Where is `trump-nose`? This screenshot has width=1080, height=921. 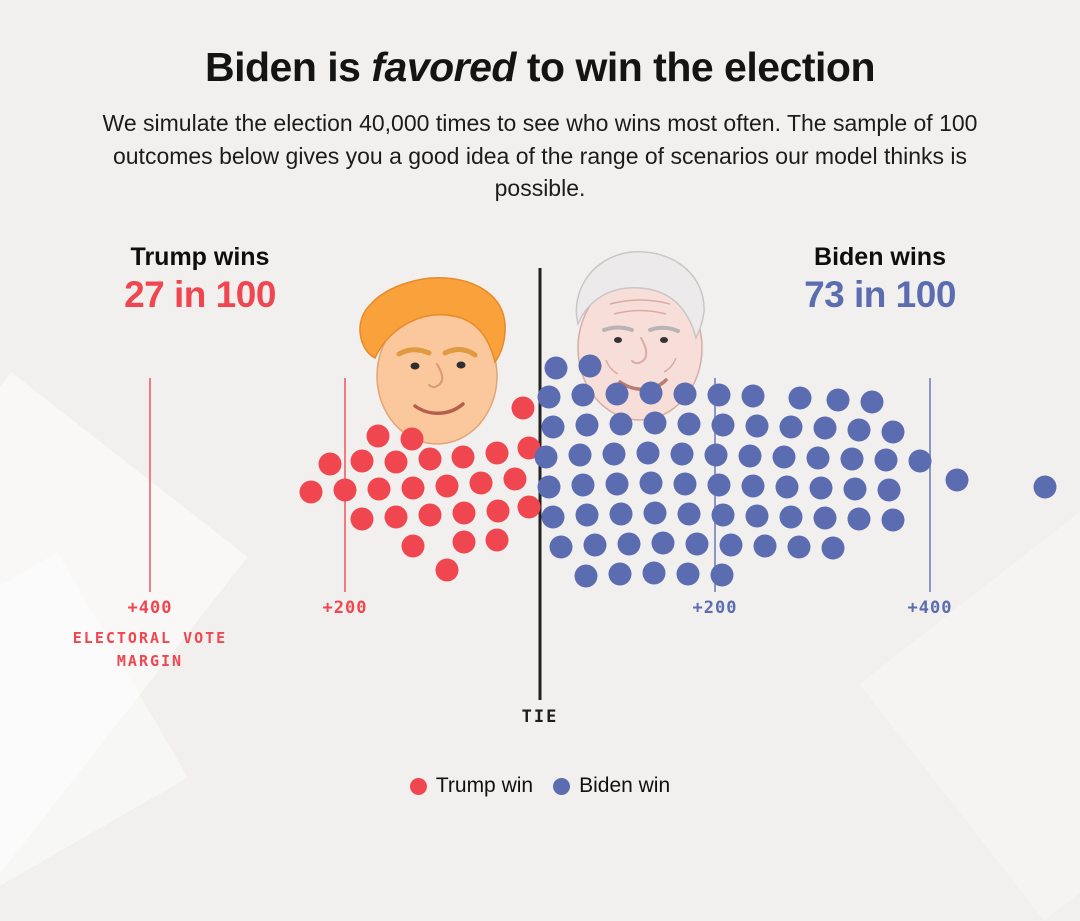
trump-nose is located at coordinates (436, 376).